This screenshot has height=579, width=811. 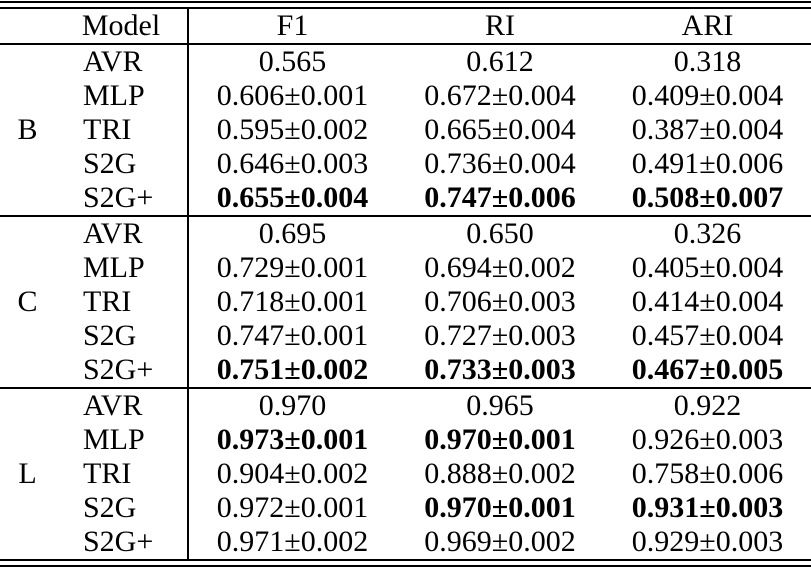 I want to click on cell-ri: 0.650, so click(x=500, y=233).